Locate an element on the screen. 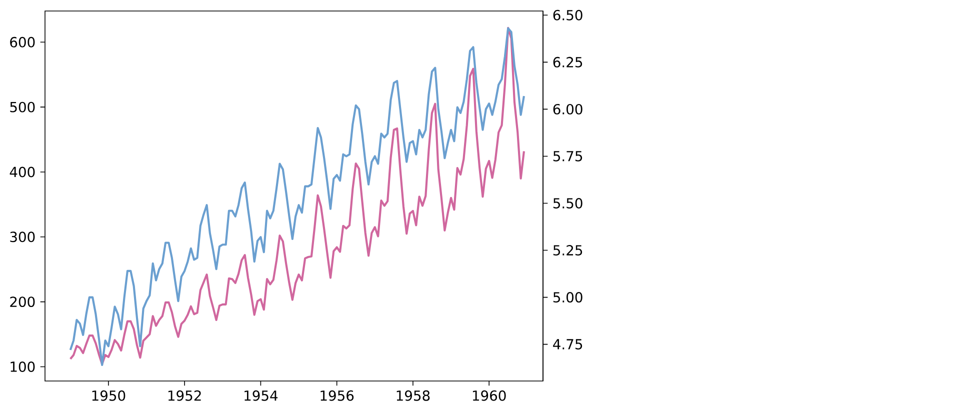 This screenshot has height=408, width=976. y-tick-label: 500 is located at coordinates (22, 107).